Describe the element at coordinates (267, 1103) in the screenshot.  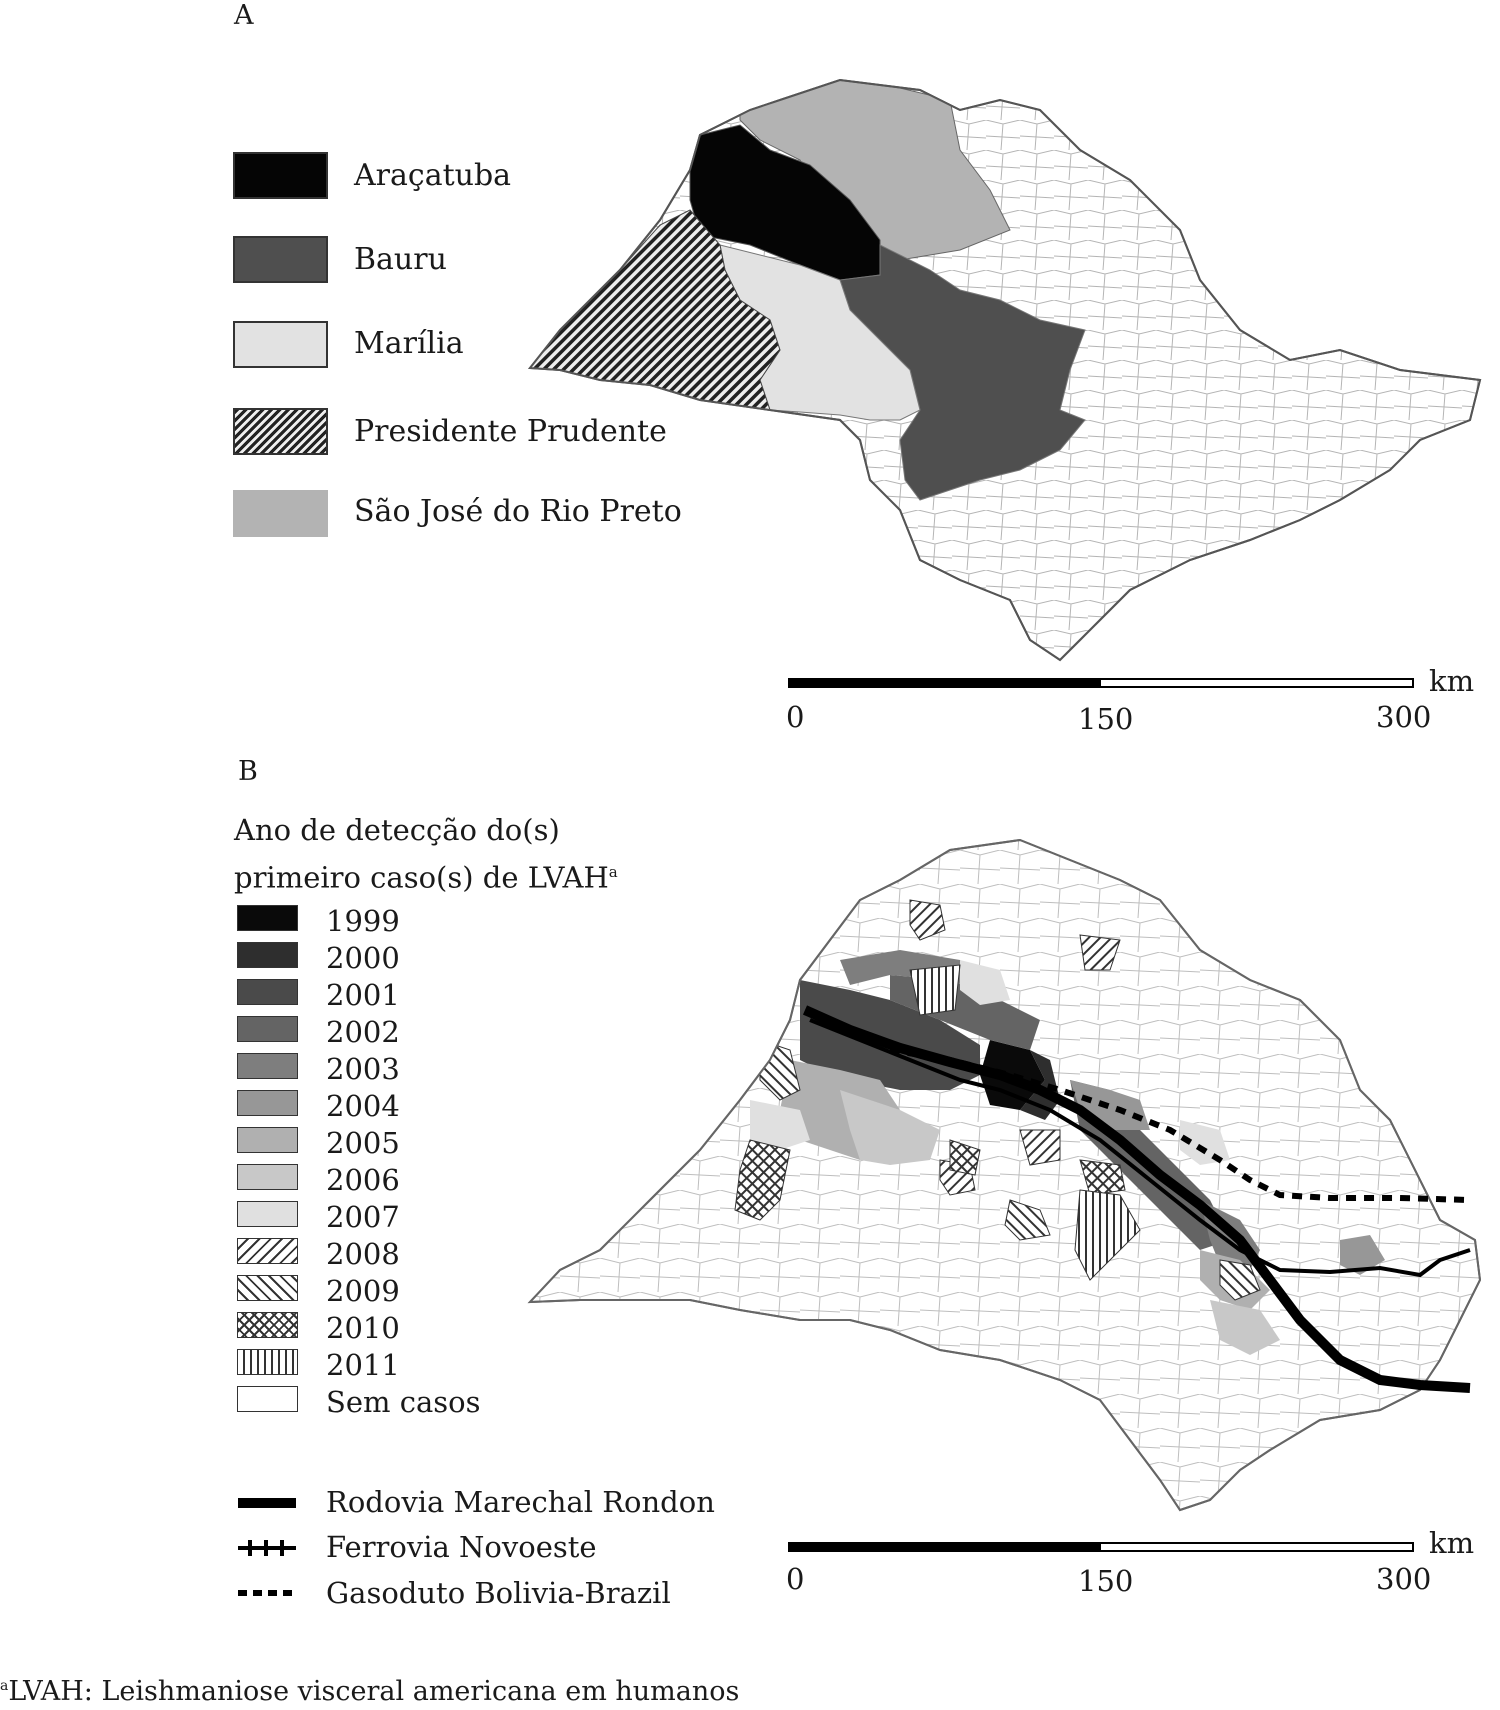
I see `legend-swatch-2004` at that location.